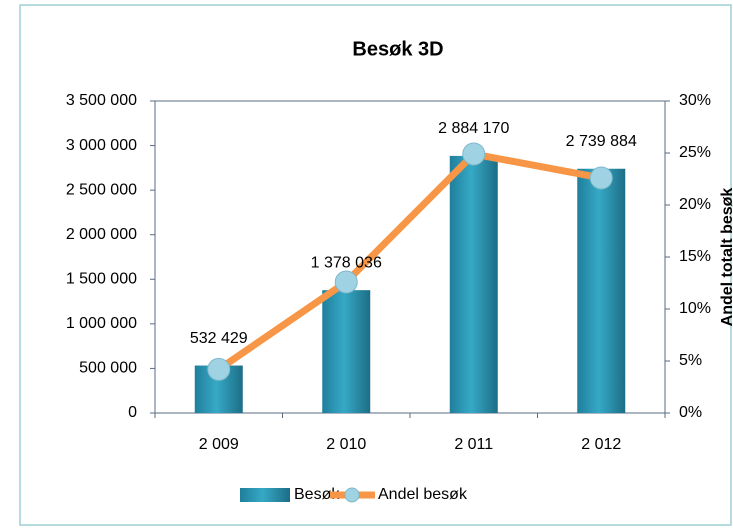 The height and width of the screenshot is (531, 733). I want to click on y-tick-label: 1 000 000, so click(101, 323).